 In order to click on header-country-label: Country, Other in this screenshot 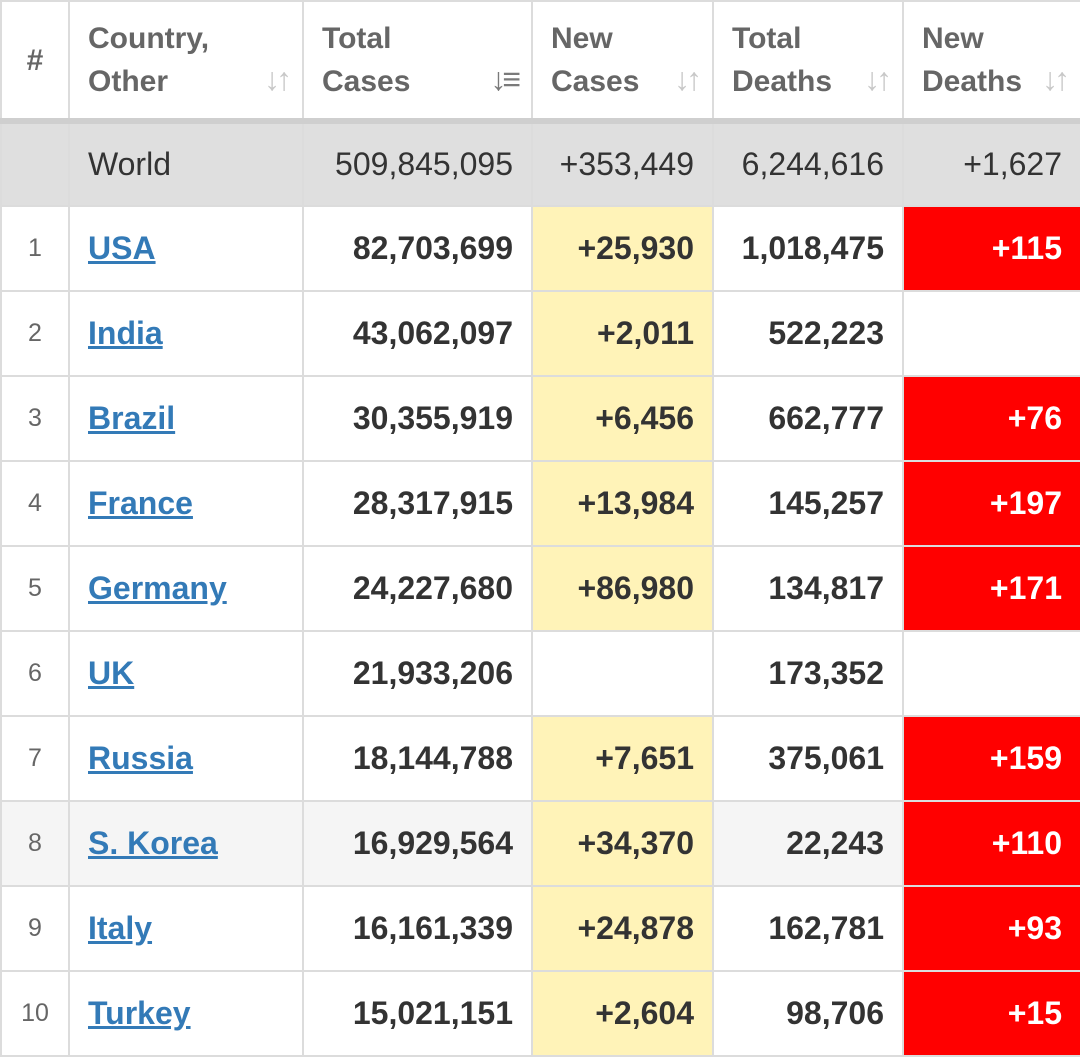, I will do `click(149, 60)`.